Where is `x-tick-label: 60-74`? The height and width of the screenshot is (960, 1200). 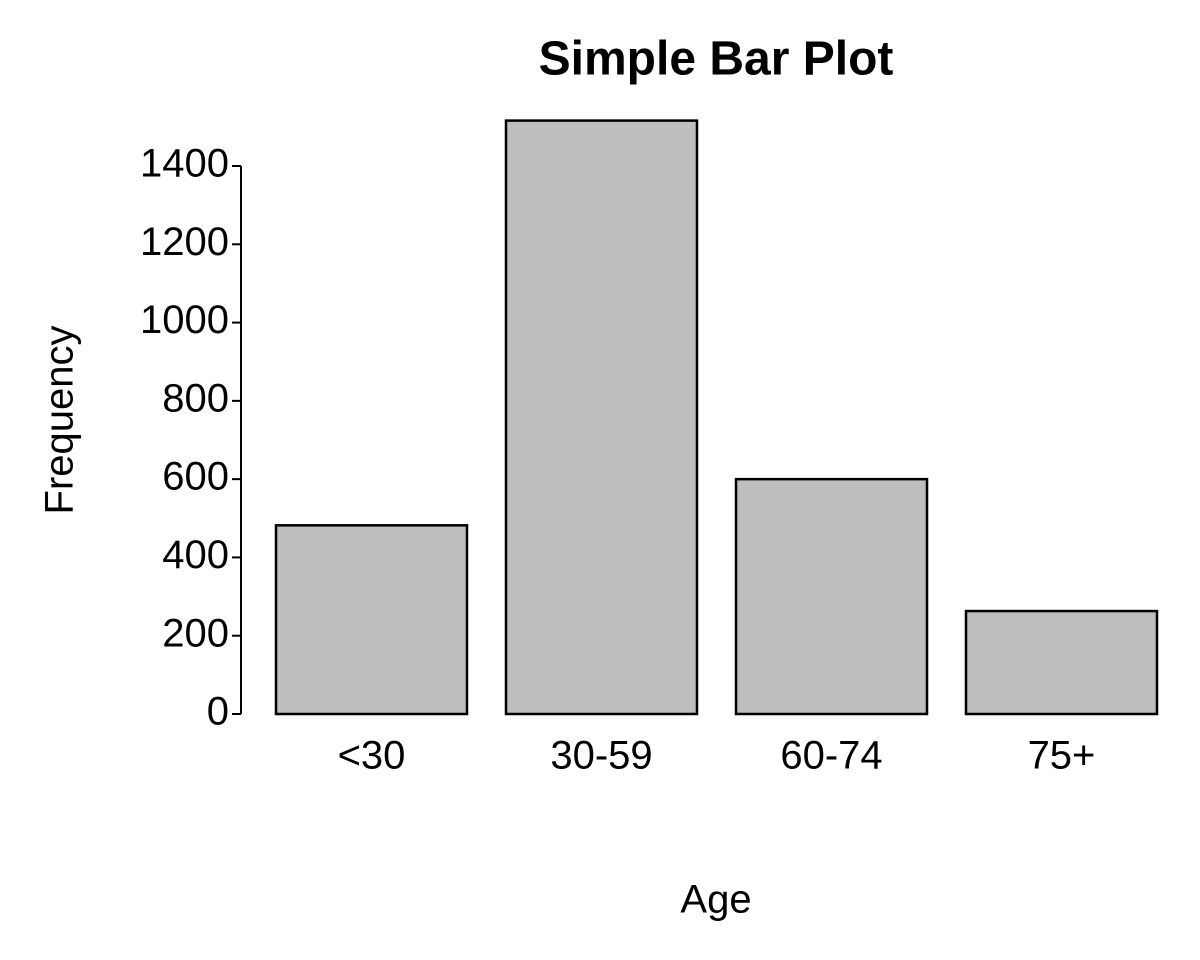
x-tick-label: 60-74 is located at coordinates (831, 756).